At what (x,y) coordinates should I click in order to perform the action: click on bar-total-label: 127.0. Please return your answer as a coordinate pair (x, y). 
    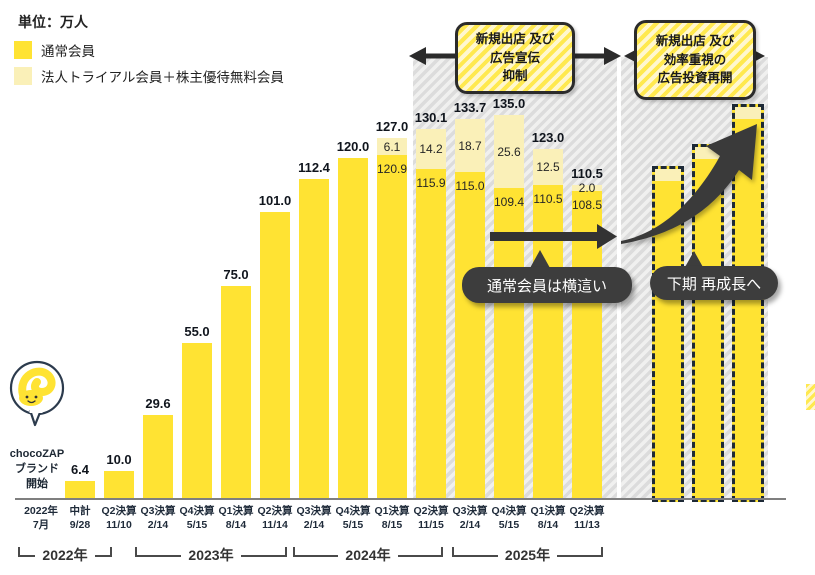
    Looking at the image, I should click on (392, 126).